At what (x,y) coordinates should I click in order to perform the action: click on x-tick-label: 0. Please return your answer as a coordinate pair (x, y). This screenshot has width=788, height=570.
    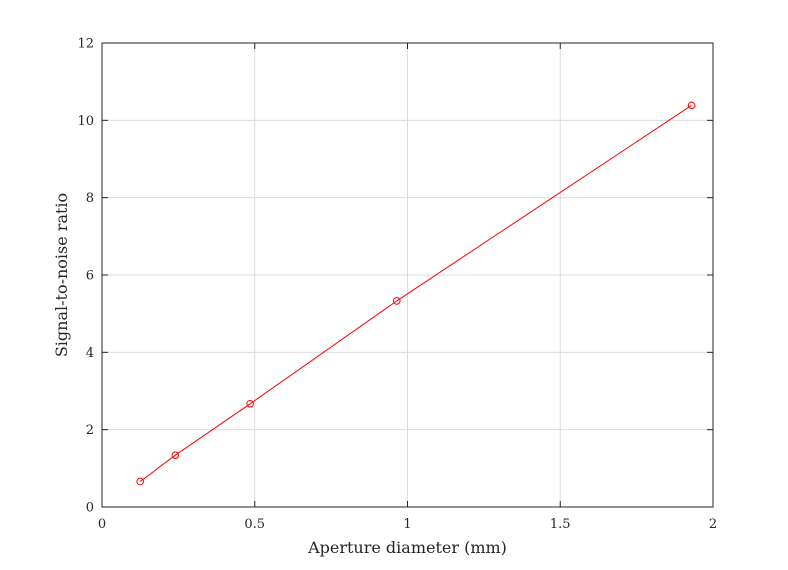
    Looking at the image, I should click on (102, 524).